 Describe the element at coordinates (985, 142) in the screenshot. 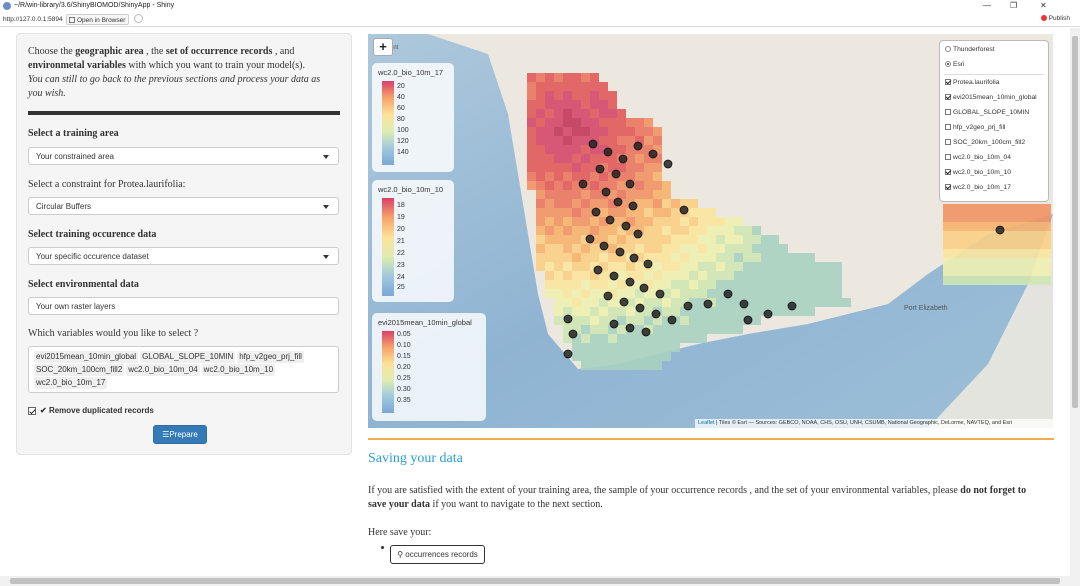

I see `overlay-option: SOC_20km_100cm_fill2` at that location.